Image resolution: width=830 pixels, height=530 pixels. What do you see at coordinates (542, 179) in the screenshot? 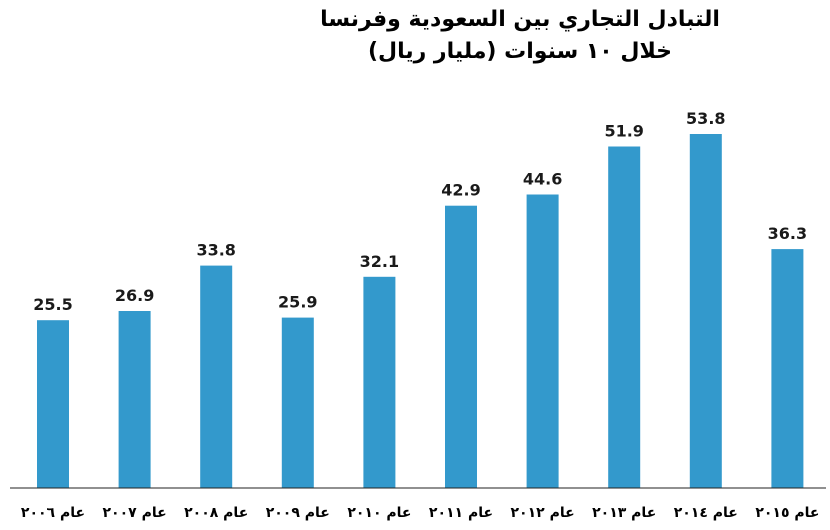
I see `data-label: 44.6` at bounding box center [542, 179].